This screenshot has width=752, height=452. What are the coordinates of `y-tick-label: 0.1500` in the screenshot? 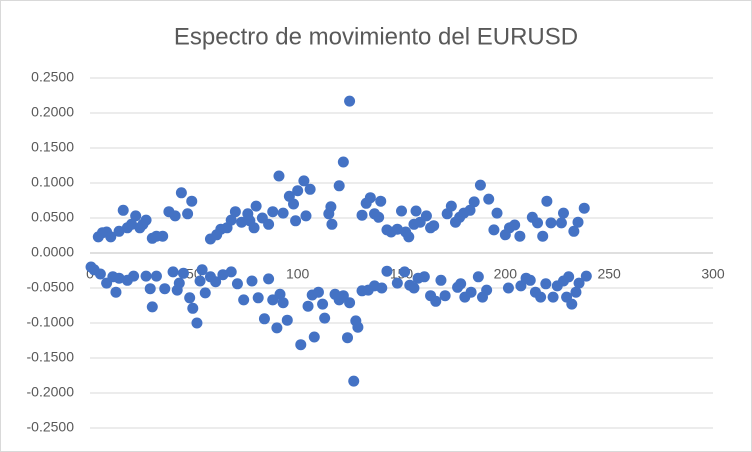 It's located at (52, 147).